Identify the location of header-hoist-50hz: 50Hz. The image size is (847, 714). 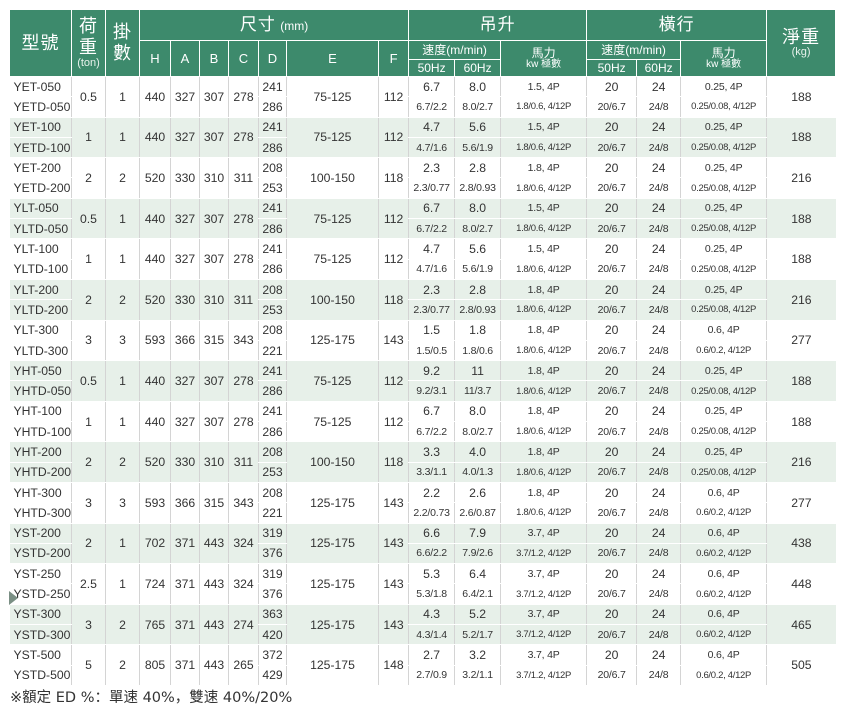
(432, 68).